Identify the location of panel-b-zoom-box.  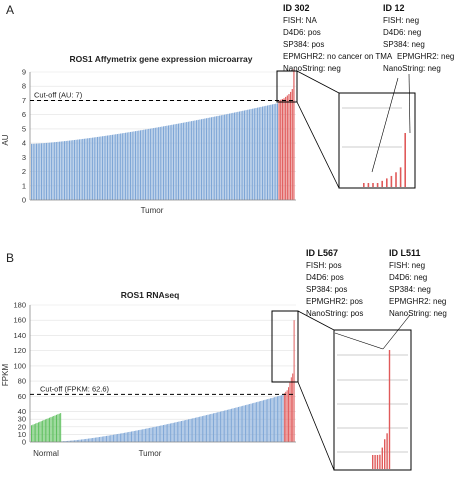
(285, 346).